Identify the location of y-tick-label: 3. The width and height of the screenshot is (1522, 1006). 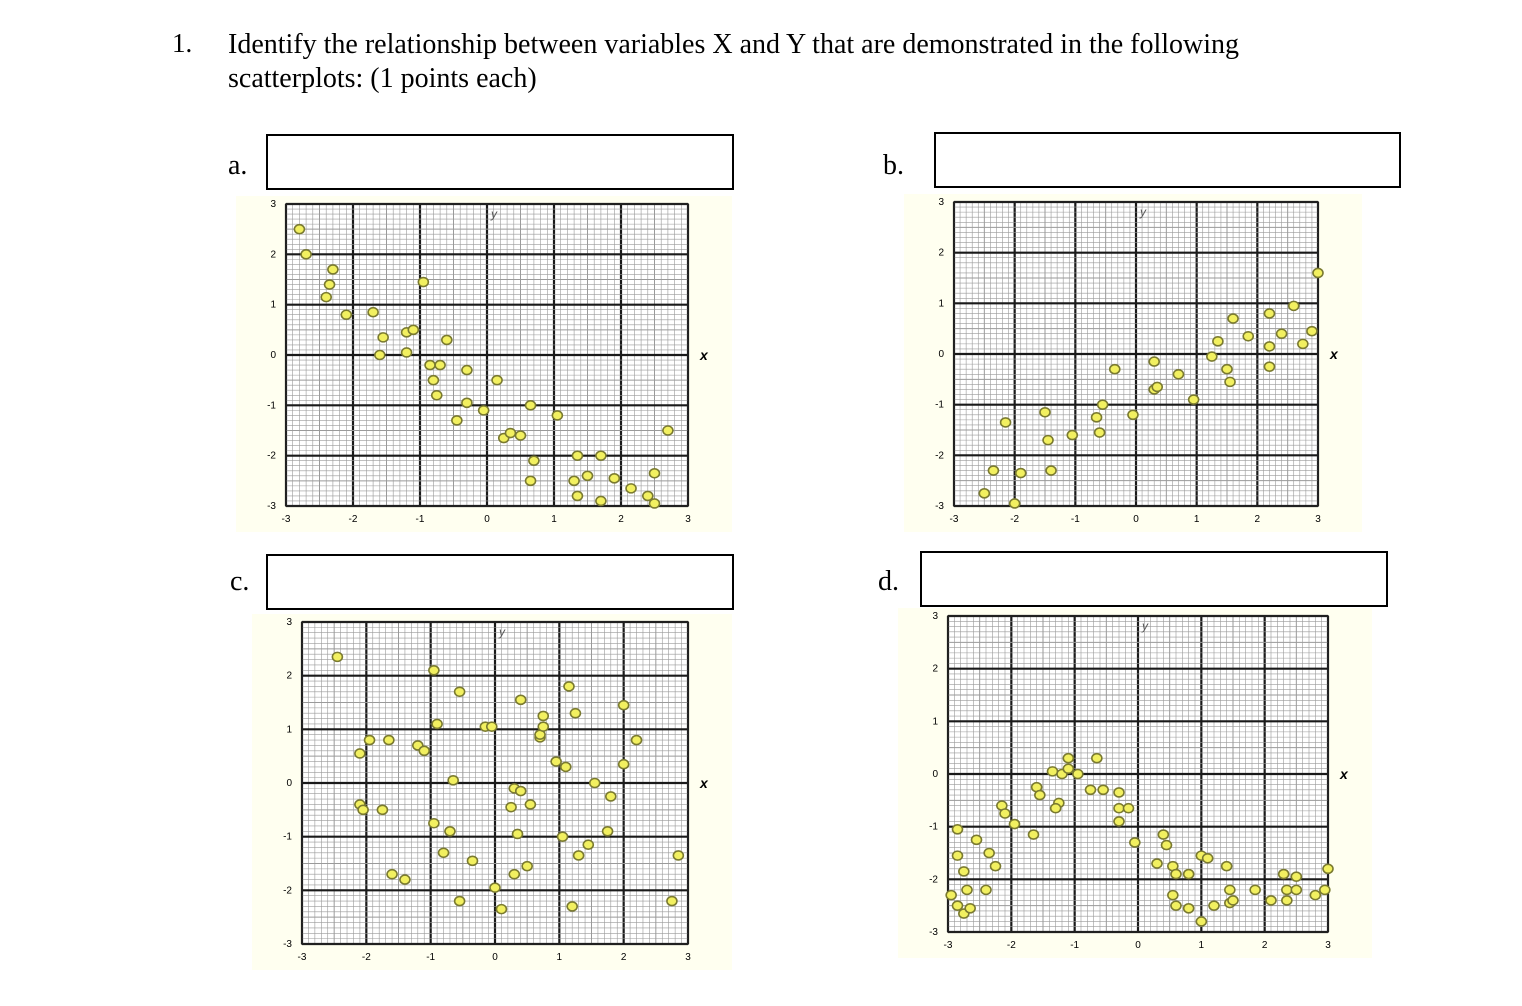
(935, 616).